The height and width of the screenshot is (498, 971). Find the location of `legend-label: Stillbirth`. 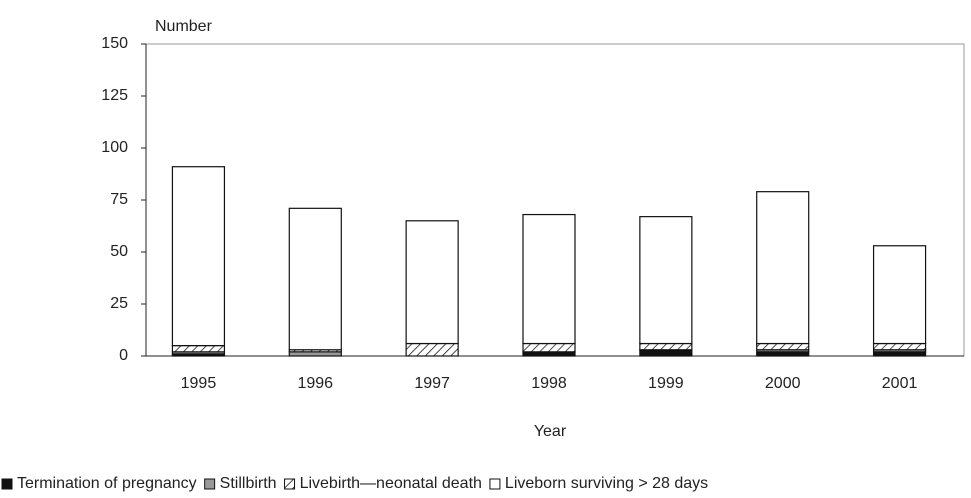

legend-label: Stillbirth is located at coordinates (248, 483).